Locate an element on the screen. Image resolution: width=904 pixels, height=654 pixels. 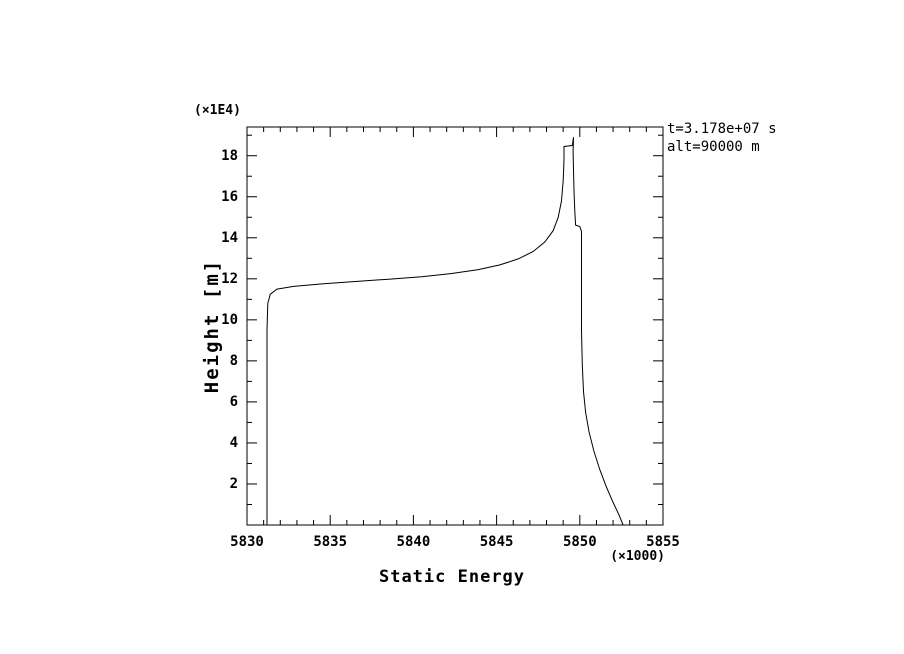
y-tick-label: 16 is located at coordinates (229, 196).